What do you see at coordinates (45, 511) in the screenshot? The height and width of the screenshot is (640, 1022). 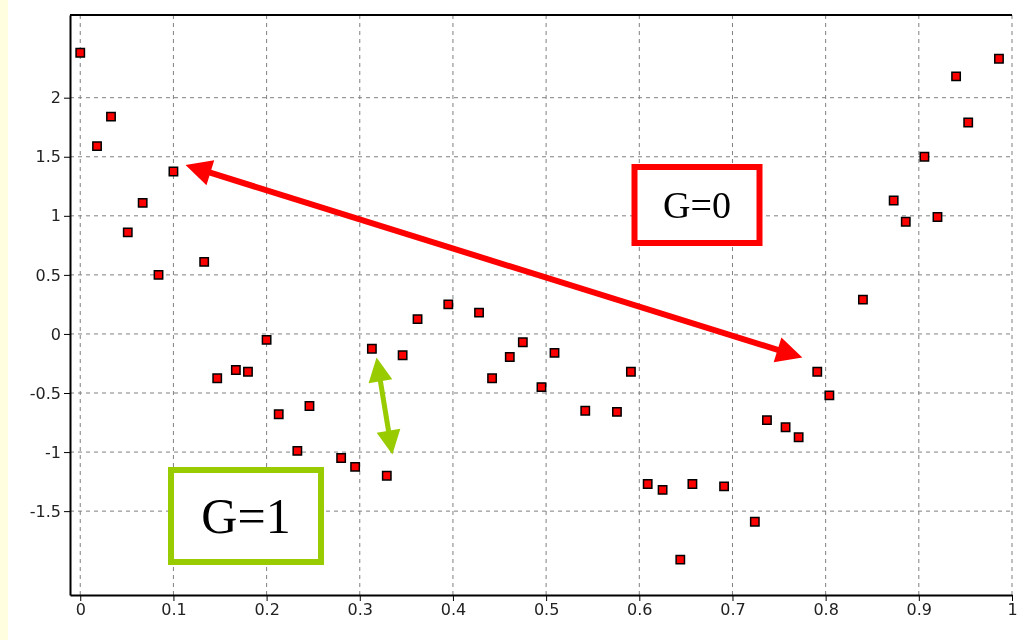 I see `y-tick-label: -1.5` at bounding box center [45, 511].